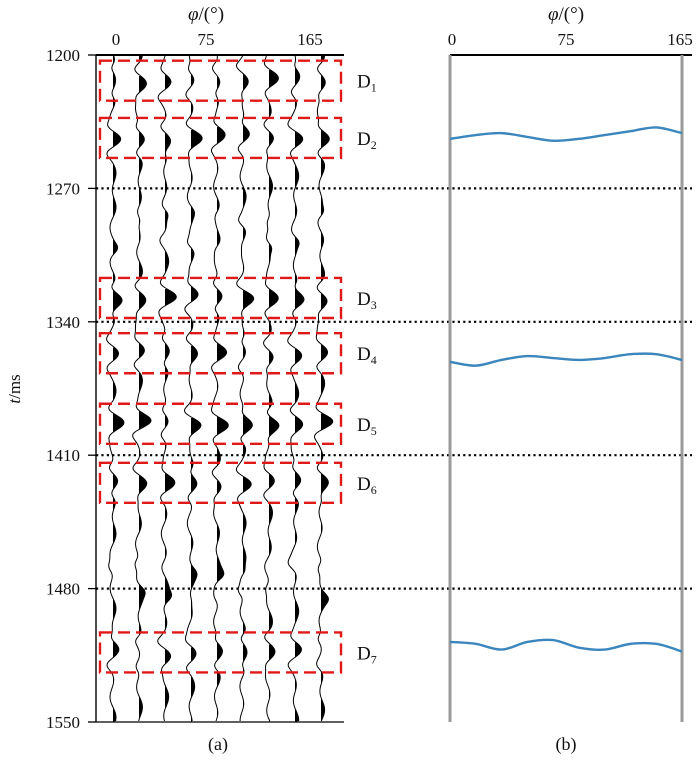 The image size is (700, 761). Describe the element at coordinates (63, 455) in the screenshot. I see `y-tick-label: 1410` at that location.